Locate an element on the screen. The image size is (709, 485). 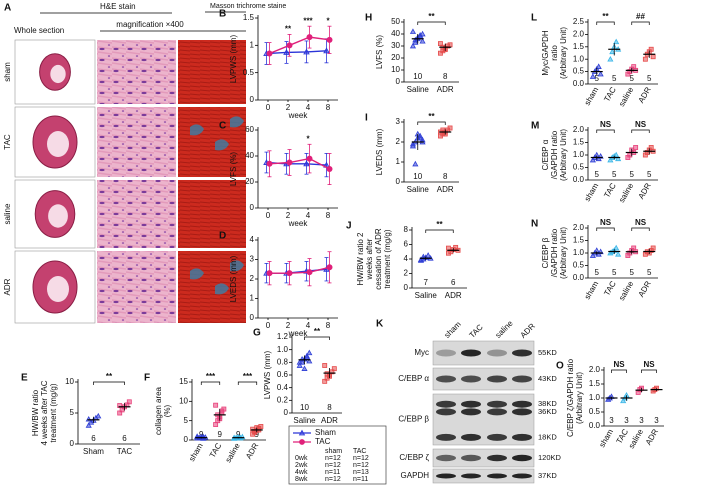
x-tick-label: ADR is located at coordinates (645, 288).